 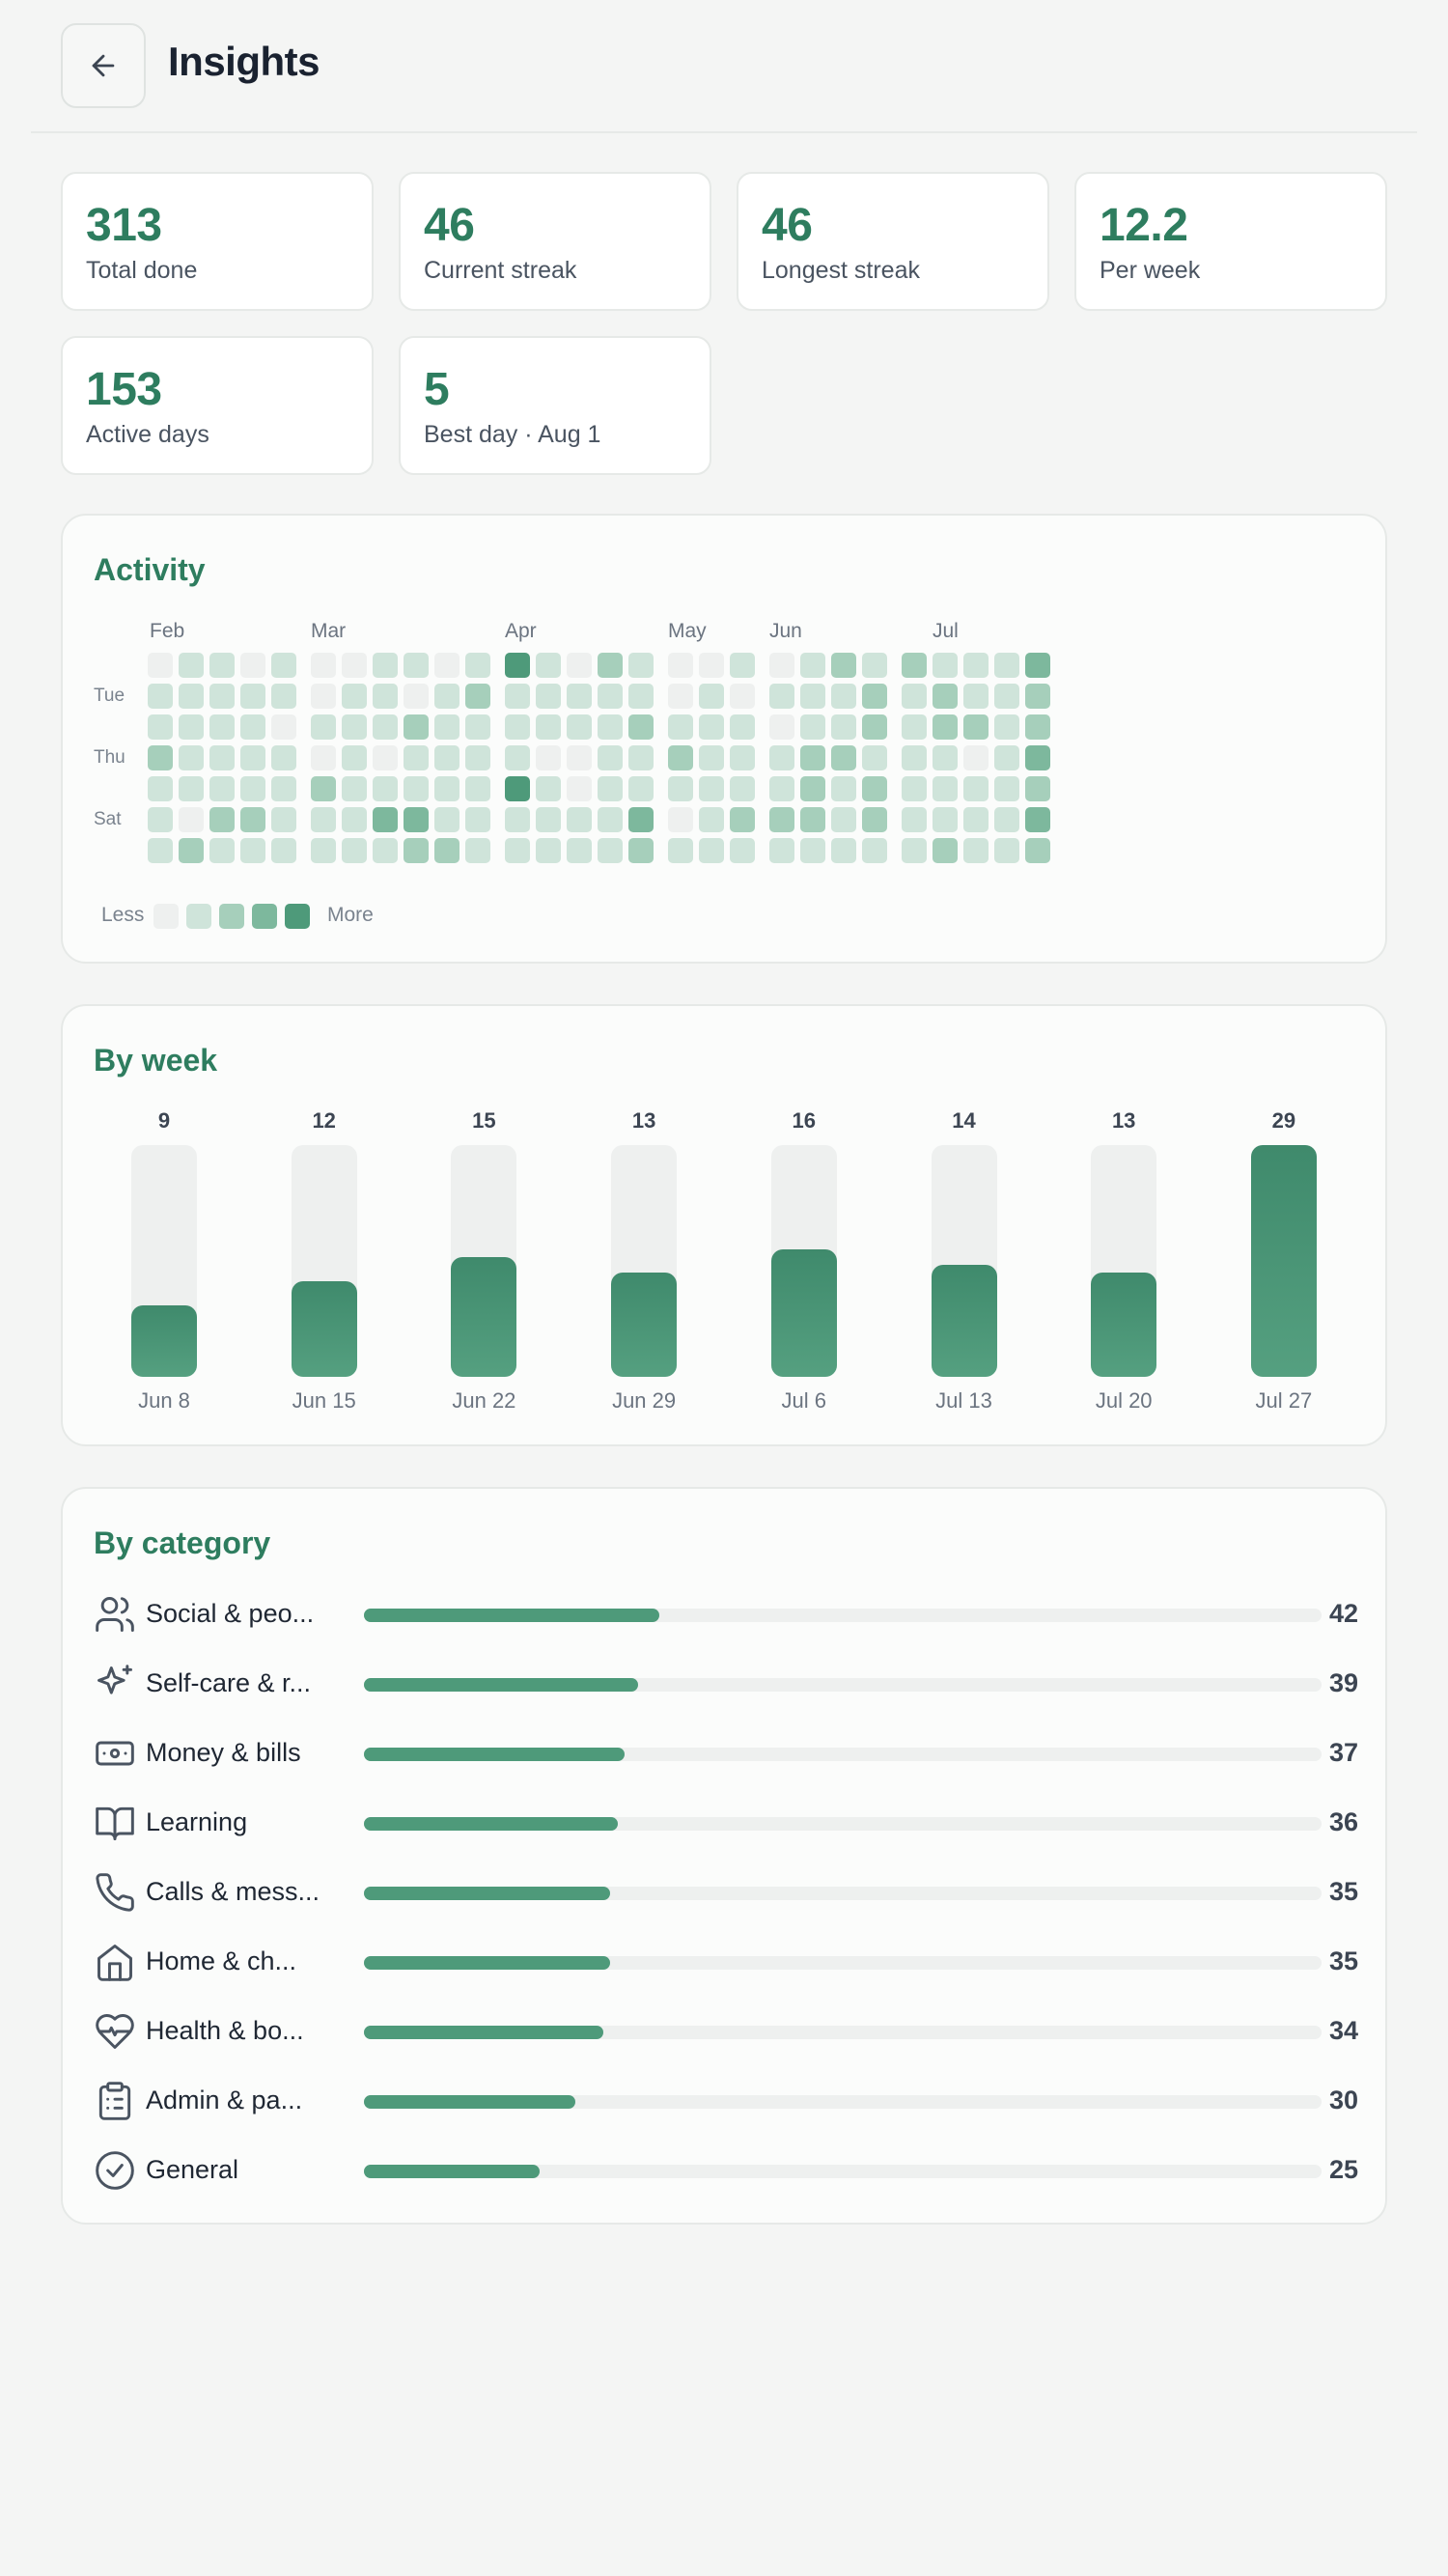 What do you see at coordinates (1343, 1614) in the screenshot?
I see `category-count: 42` at bounding box center [1343, 1614].